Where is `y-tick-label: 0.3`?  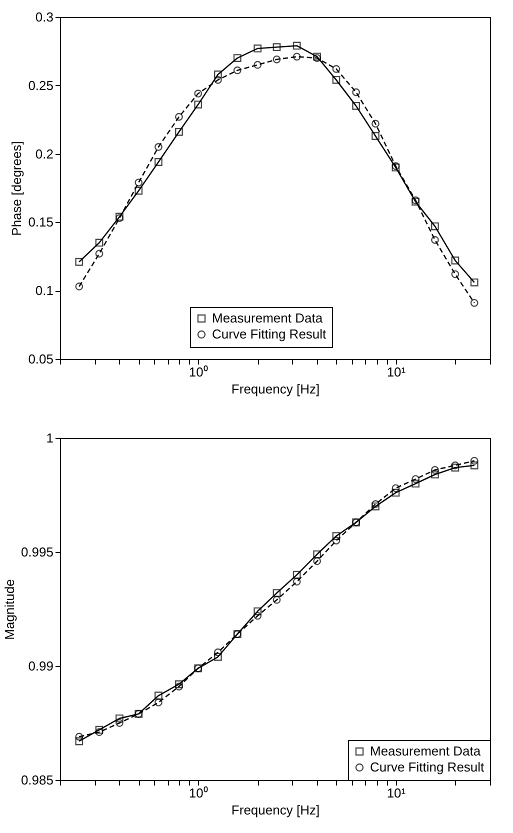 y-tick-label: 0.3 is located at coordinates (44, 17).